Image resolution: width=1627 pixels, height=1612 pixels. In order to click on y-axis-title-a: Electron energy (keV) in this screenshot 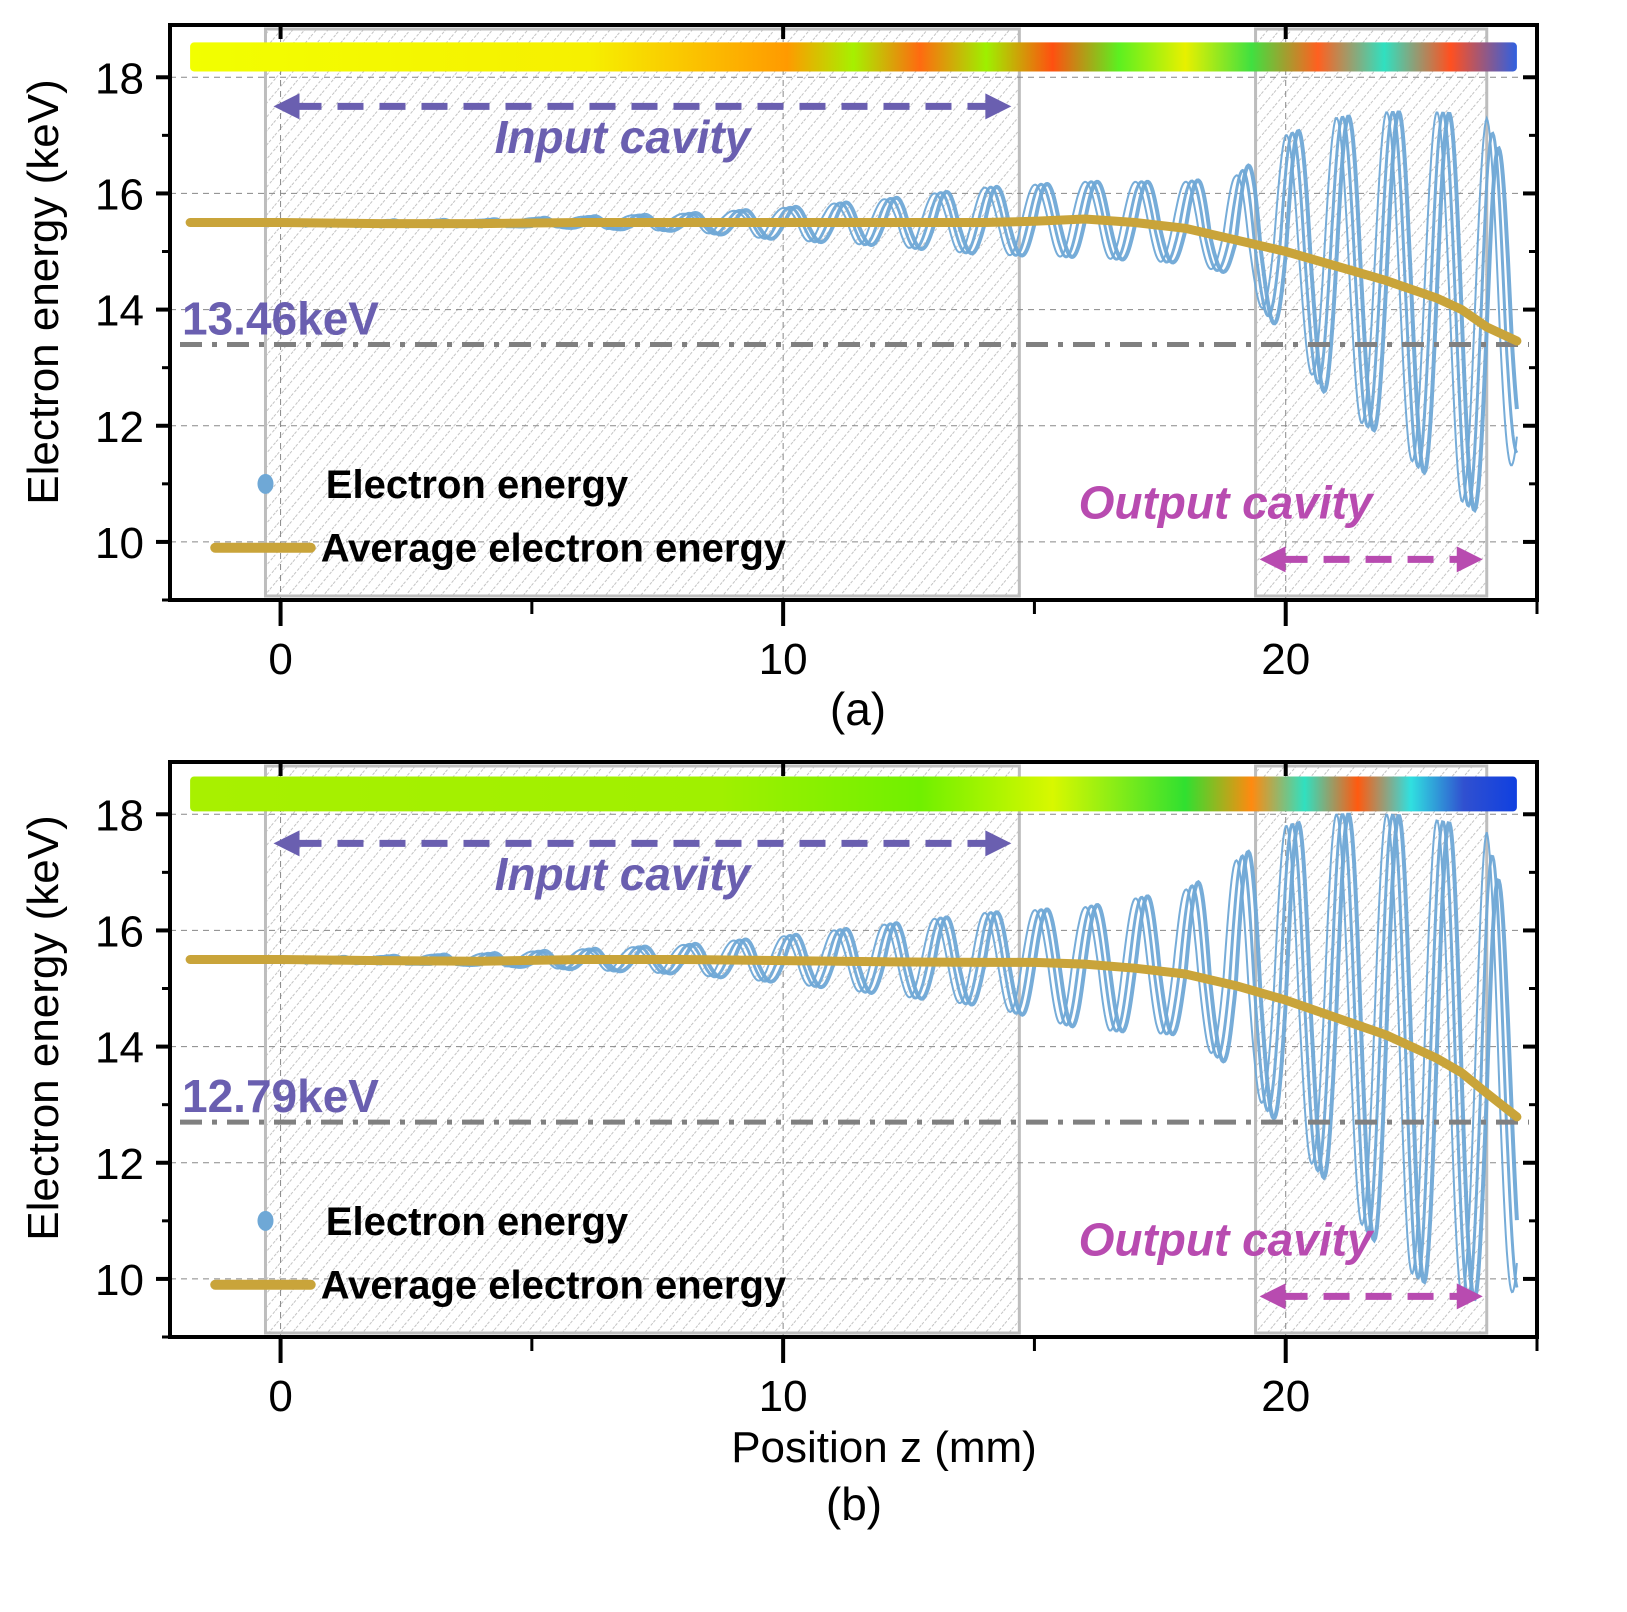, I will do `click(43, 292)`.